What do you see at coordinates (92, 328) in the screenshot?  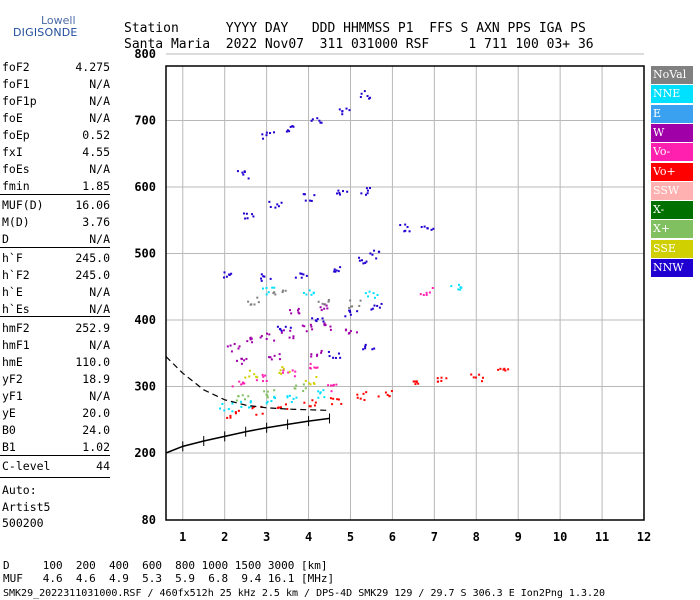 I see `param-value: 252.9` at bounding box center [92, 328].